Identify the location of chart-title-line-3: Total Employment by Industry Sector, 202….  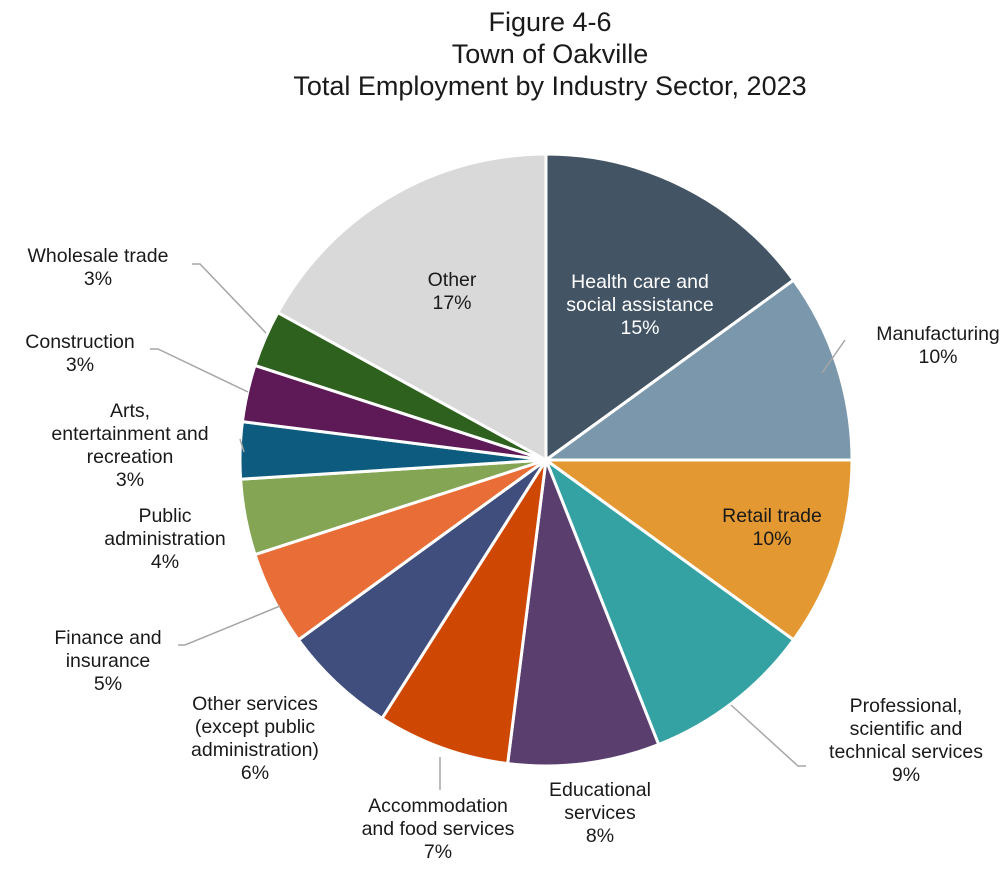
(550, 86).